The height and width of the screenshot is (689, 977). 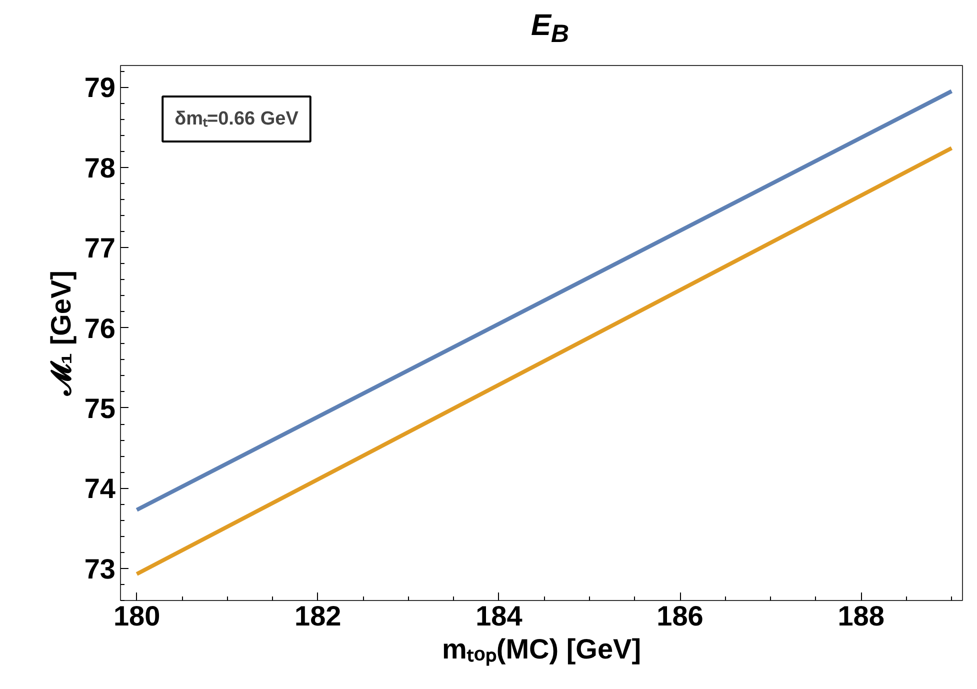 What do you see at coordinates (100, 488) in the screenshot?
I see `y-tick-label: 74` at bounding box center [100, 488].